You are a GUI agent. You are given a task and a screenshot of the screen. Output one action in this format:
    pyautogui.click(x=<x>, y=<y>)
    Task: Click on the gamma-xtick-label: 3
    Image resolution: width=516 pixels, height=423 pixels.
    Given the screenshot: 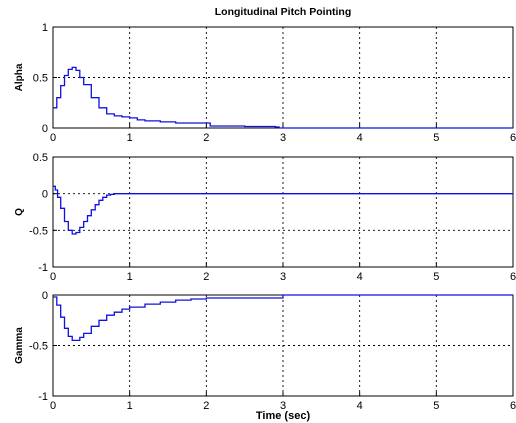 What is the action you would take?
    pyautogui.click(x=283, y=406)
    